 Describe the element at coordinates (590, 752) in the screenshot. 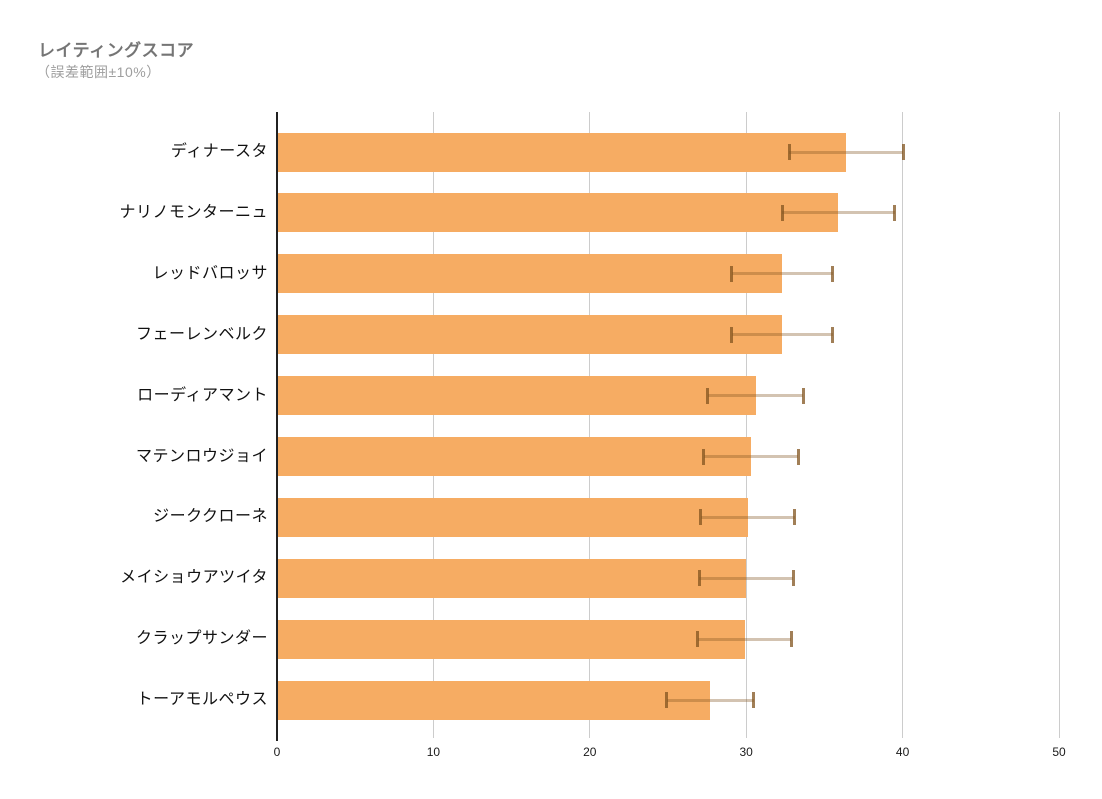

I see `x-axis-tick-label: 20` at that location.